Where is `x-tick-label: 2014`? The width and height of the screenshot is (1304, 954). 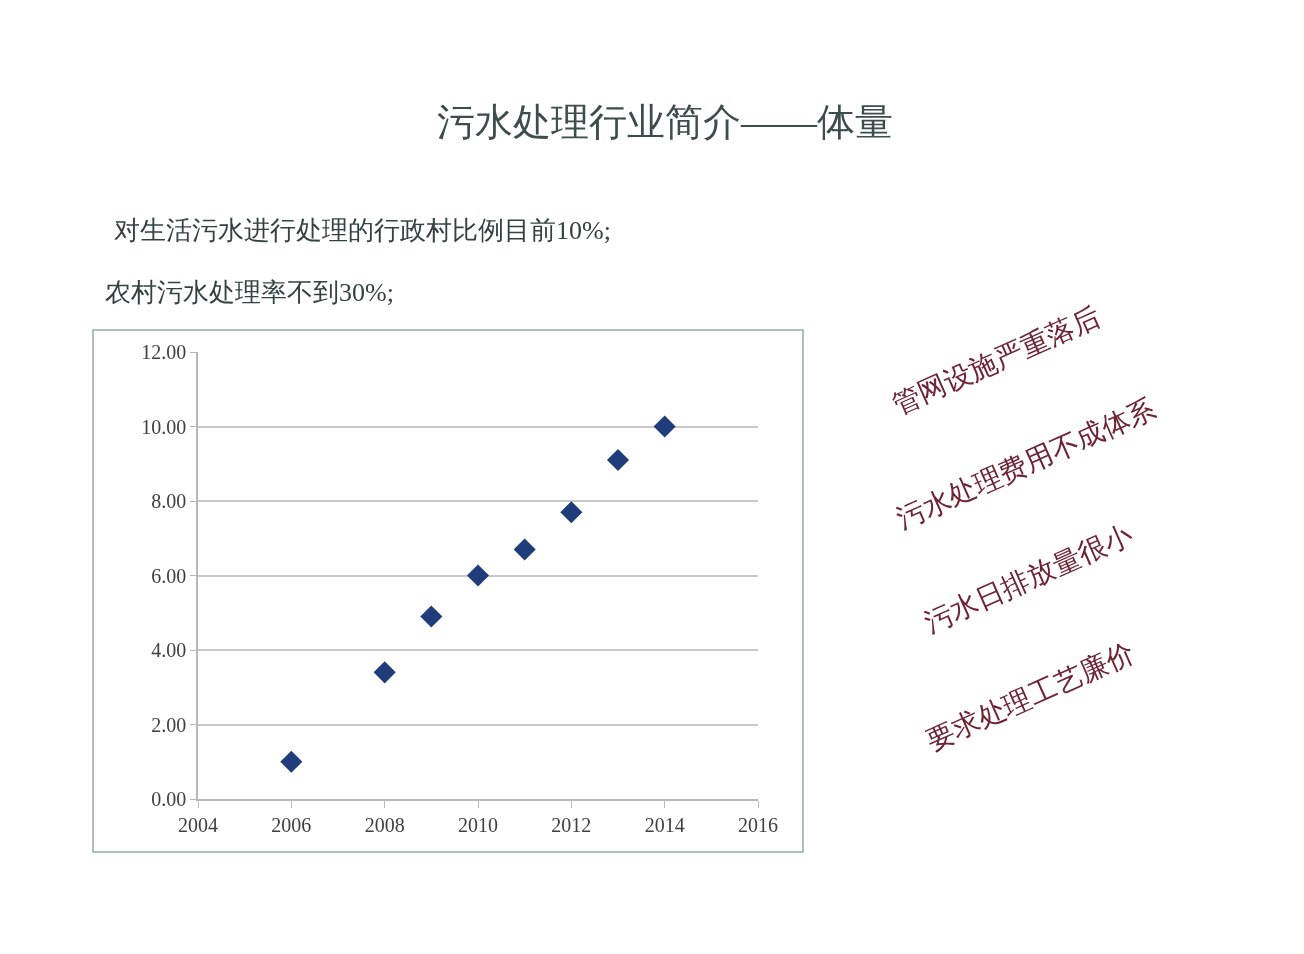 x-tick-label: 2014 is located at coordinates (664, 824).